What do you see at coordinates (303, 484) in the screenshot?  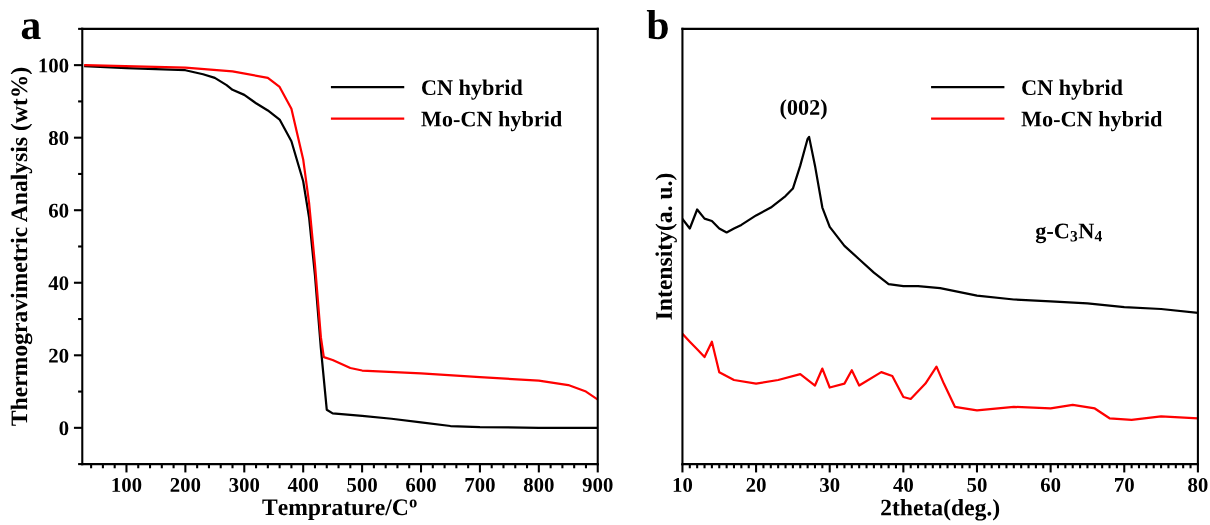 I see `x-tick-label: 400` at bounding box center [303, 484].